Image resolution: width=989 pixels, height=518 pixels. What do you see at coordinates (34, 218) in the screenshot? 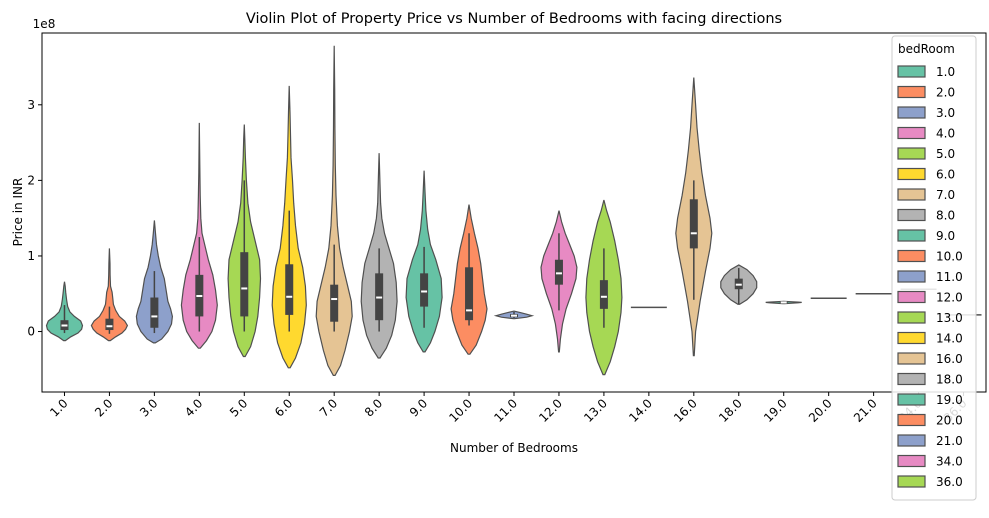
I see `y-axis: 0 1 2 3` at bounding box center [34, 218].